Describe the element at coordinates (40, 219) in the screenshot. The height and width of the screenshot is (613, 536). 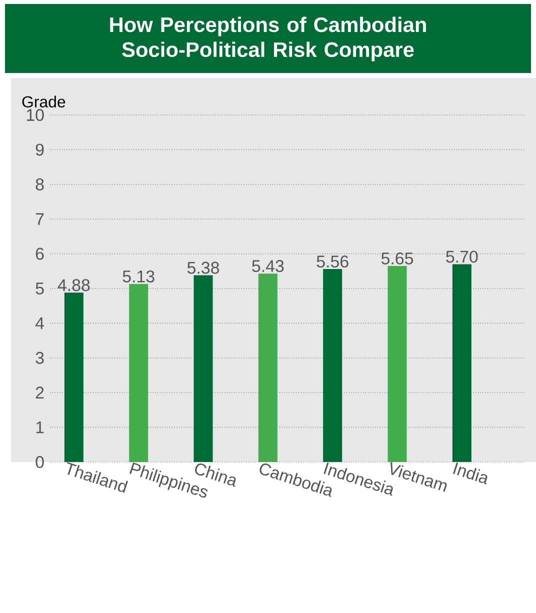
I see `y-tick-label: 7` at that location.